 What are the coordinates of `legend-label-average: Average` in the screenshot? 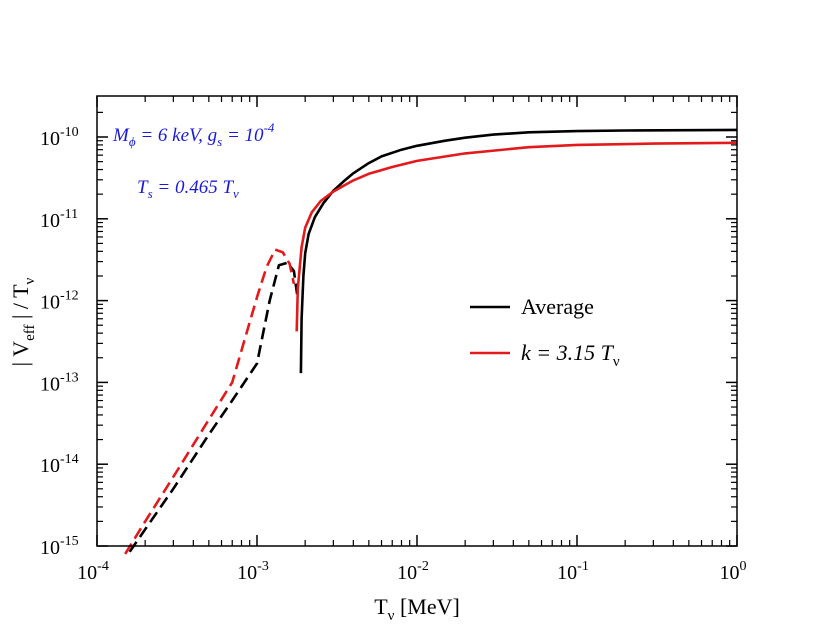 It's located at (557, 306).